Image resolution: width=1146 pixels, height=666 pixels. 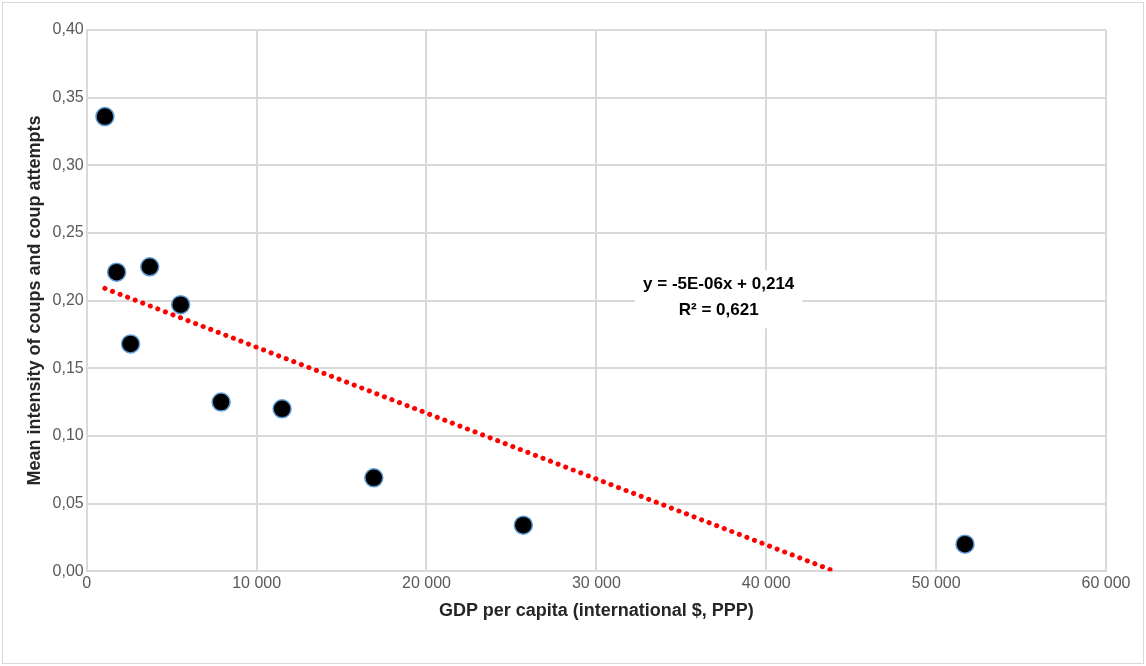 I want to click on x-axis-title: GDP per capita (international $, PPP), so click(x=596, y=610).